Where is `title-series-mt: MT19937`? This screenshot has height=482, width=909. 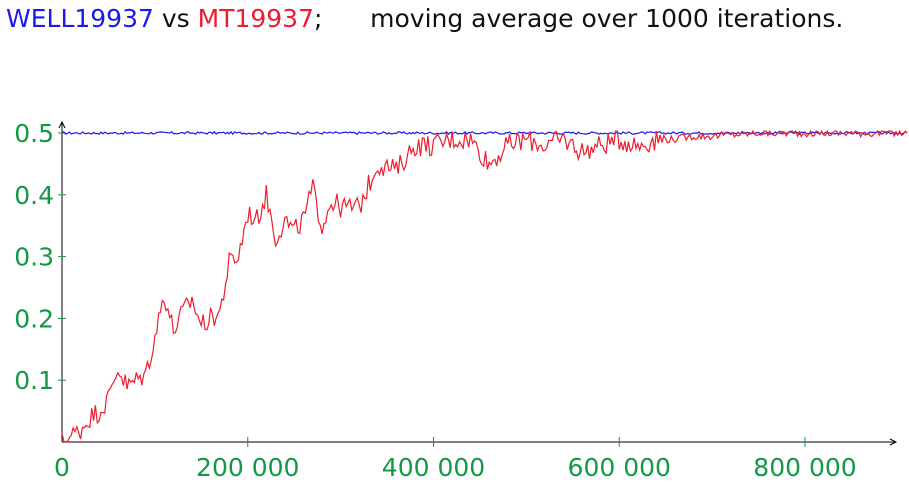 title-series-mt: MT19937 is located at coordinates (255, 18).